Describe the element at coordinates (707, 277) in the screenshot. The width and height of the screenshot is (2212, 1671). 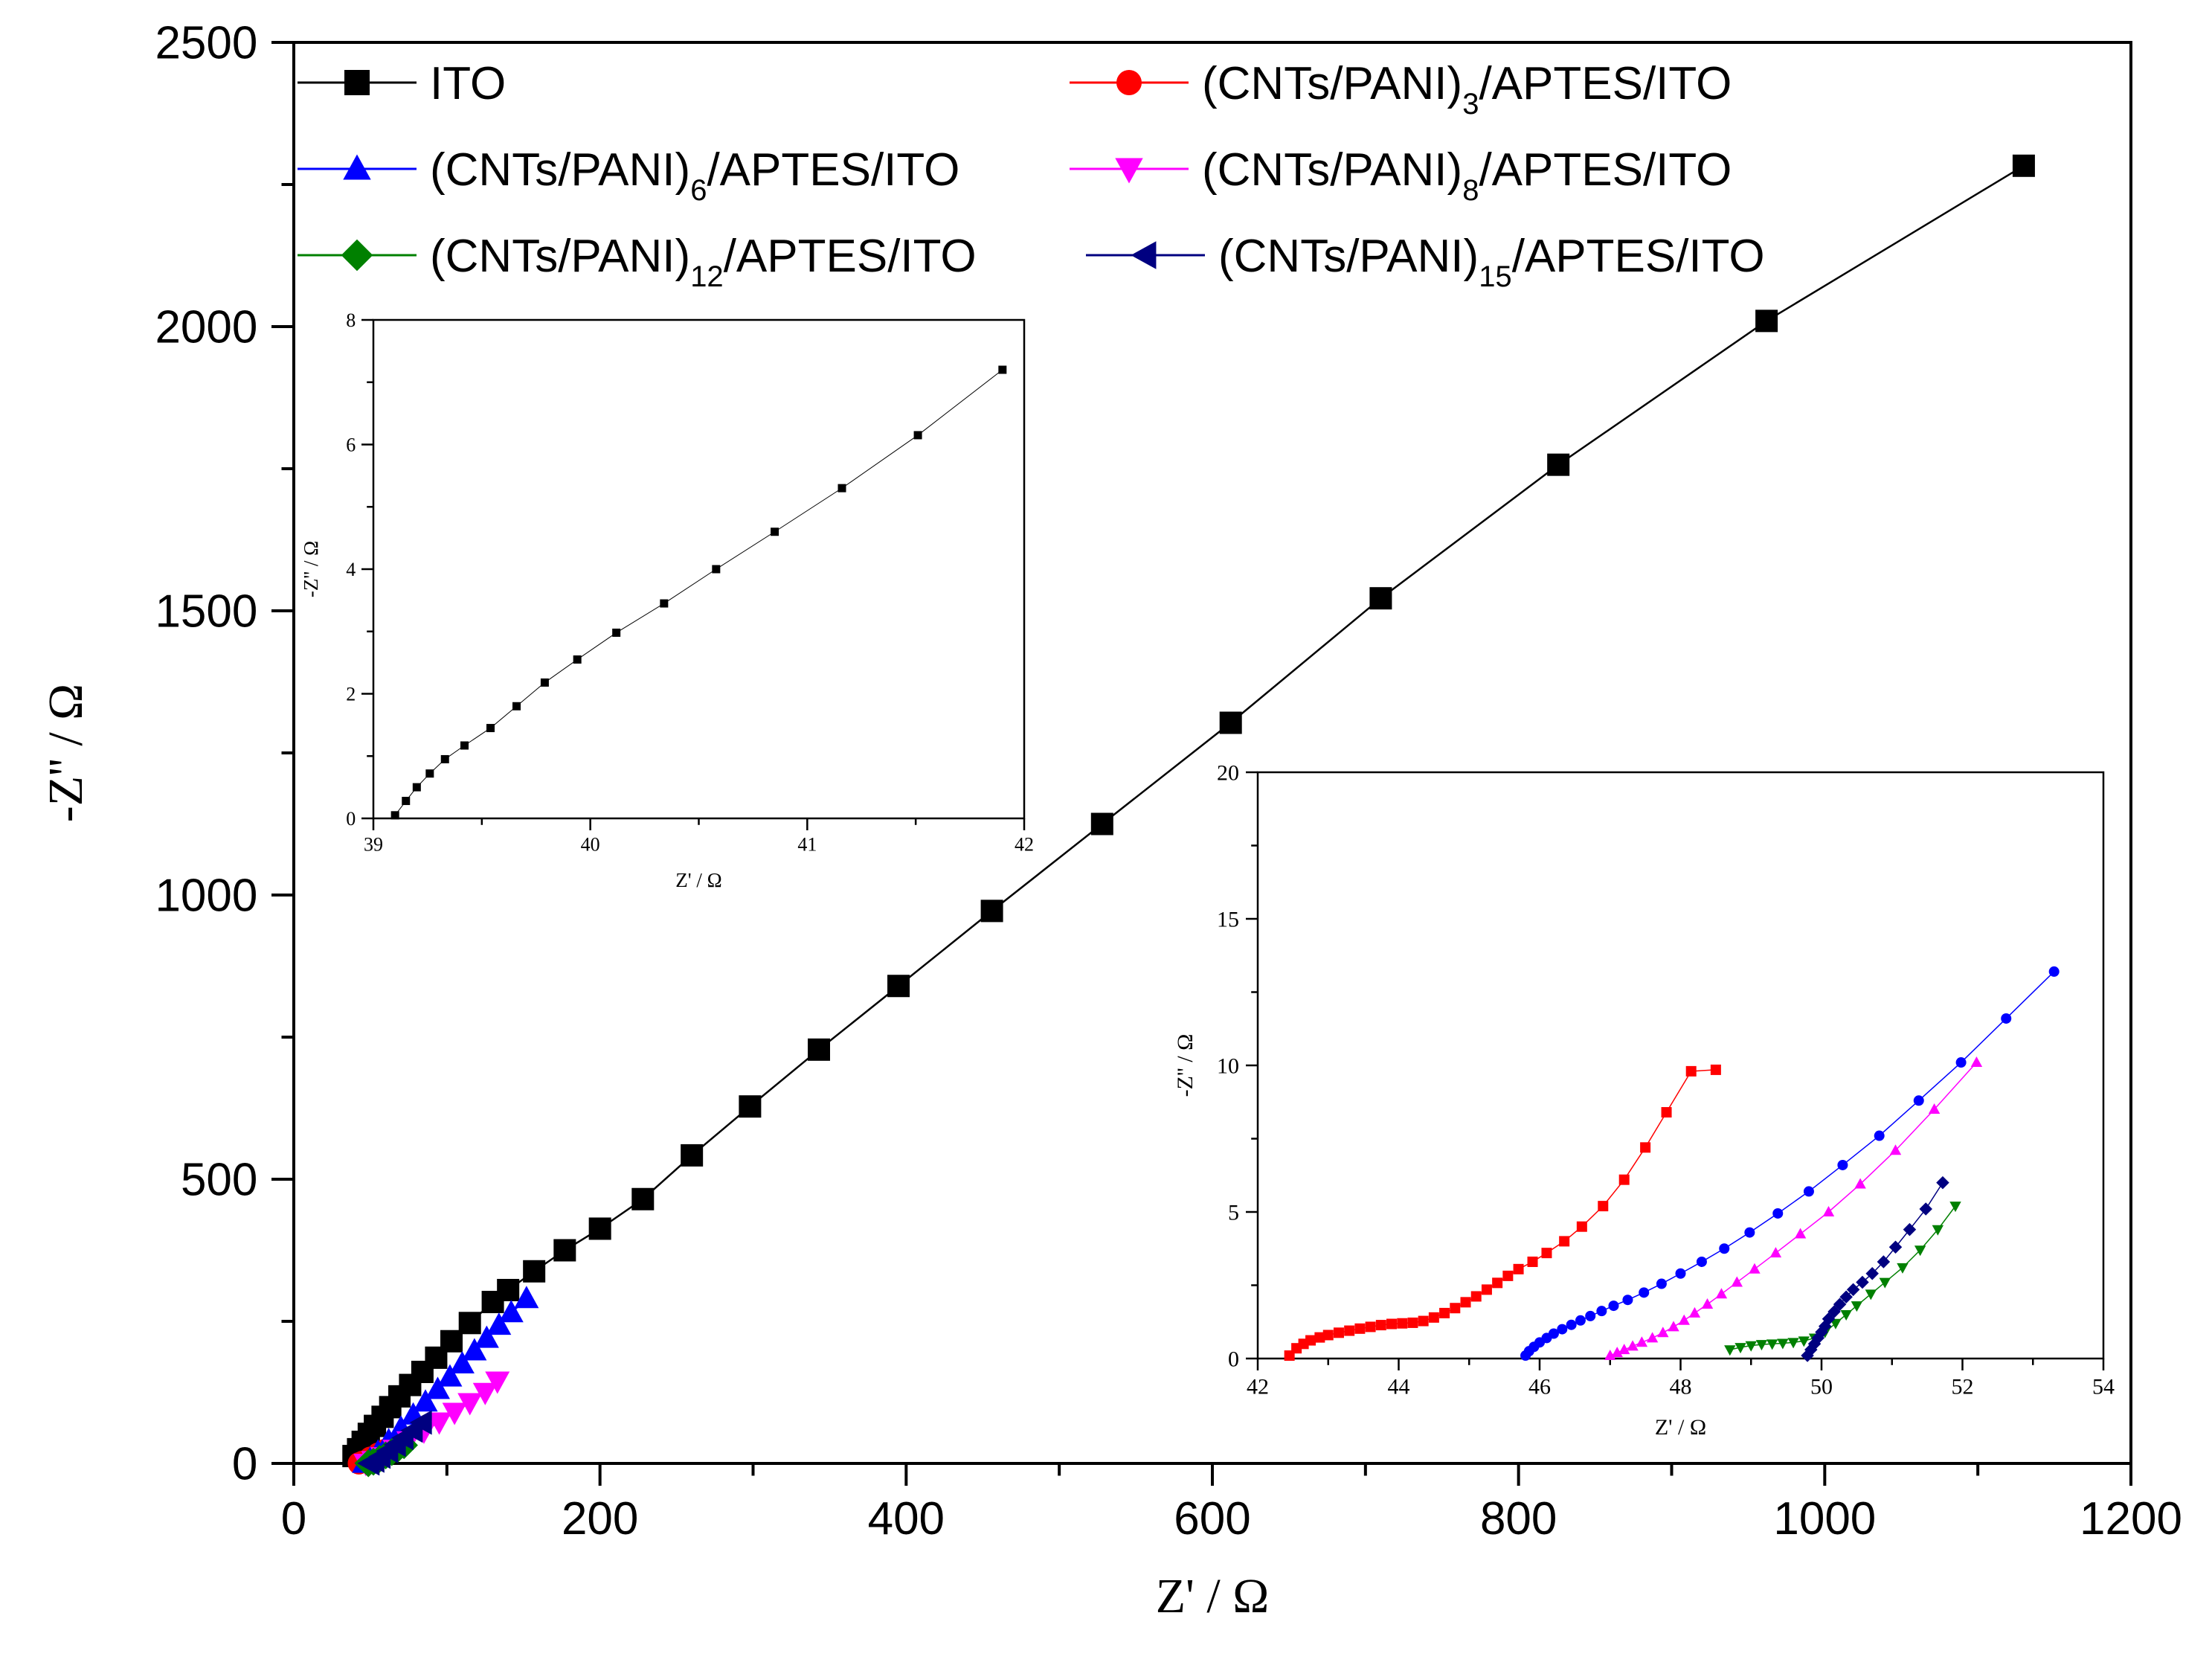
I see `legend-label-subscript: 12` at that location.